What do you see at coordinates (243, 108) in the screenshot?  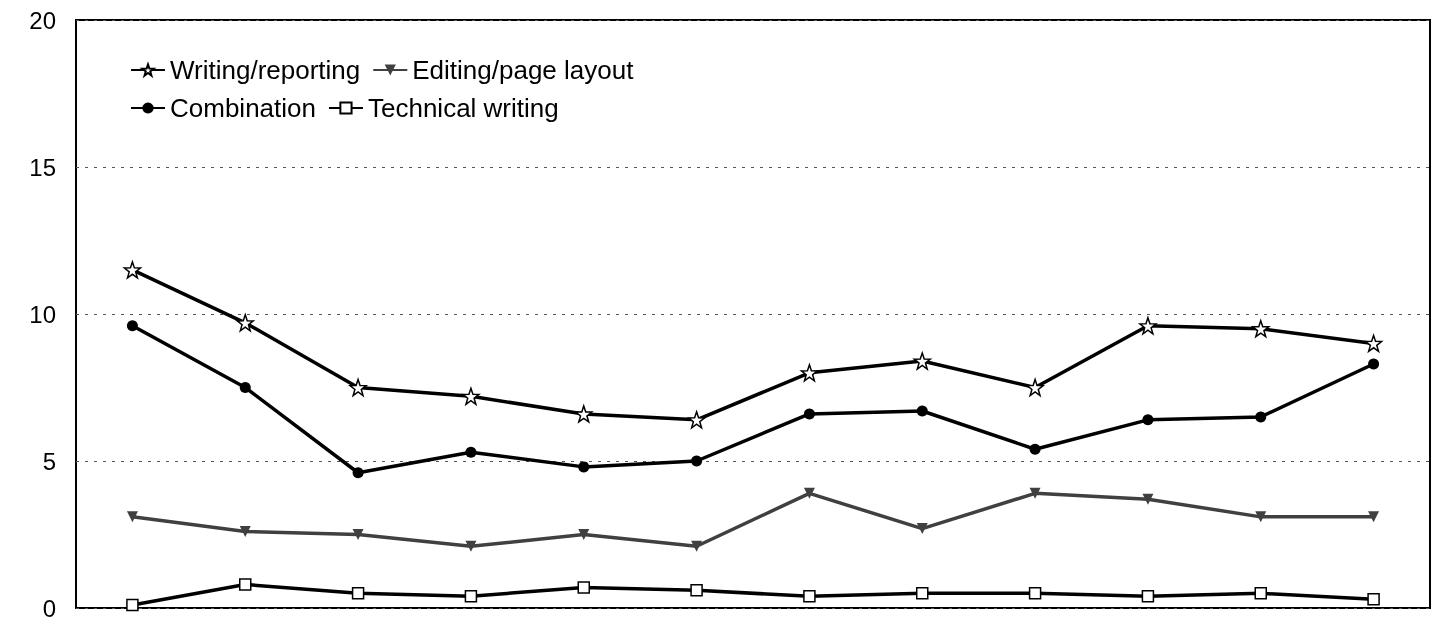 I see `legend-label: Combination` at bounding box center [243, 108].